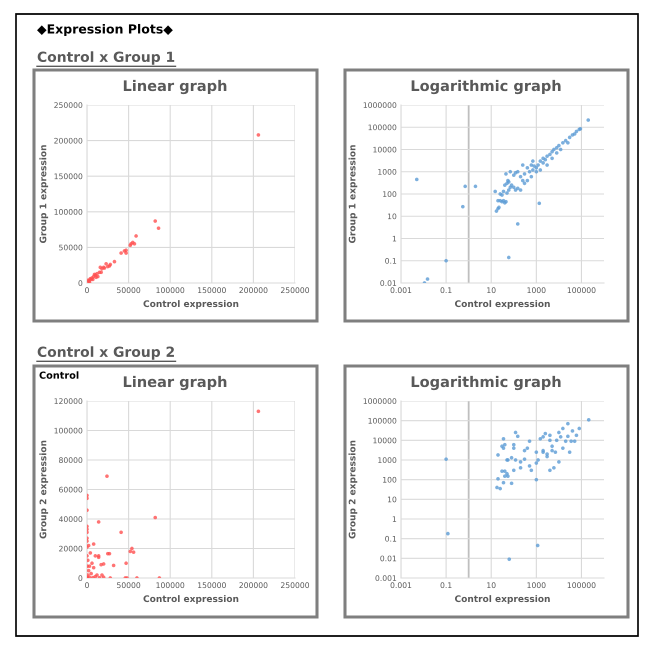 The height and width of the screenshot is (650, 650). What do you see at coordinates (106, 353) in the screenshot?
I see `text: Control x Group 2` at bounding box center [106, 353].